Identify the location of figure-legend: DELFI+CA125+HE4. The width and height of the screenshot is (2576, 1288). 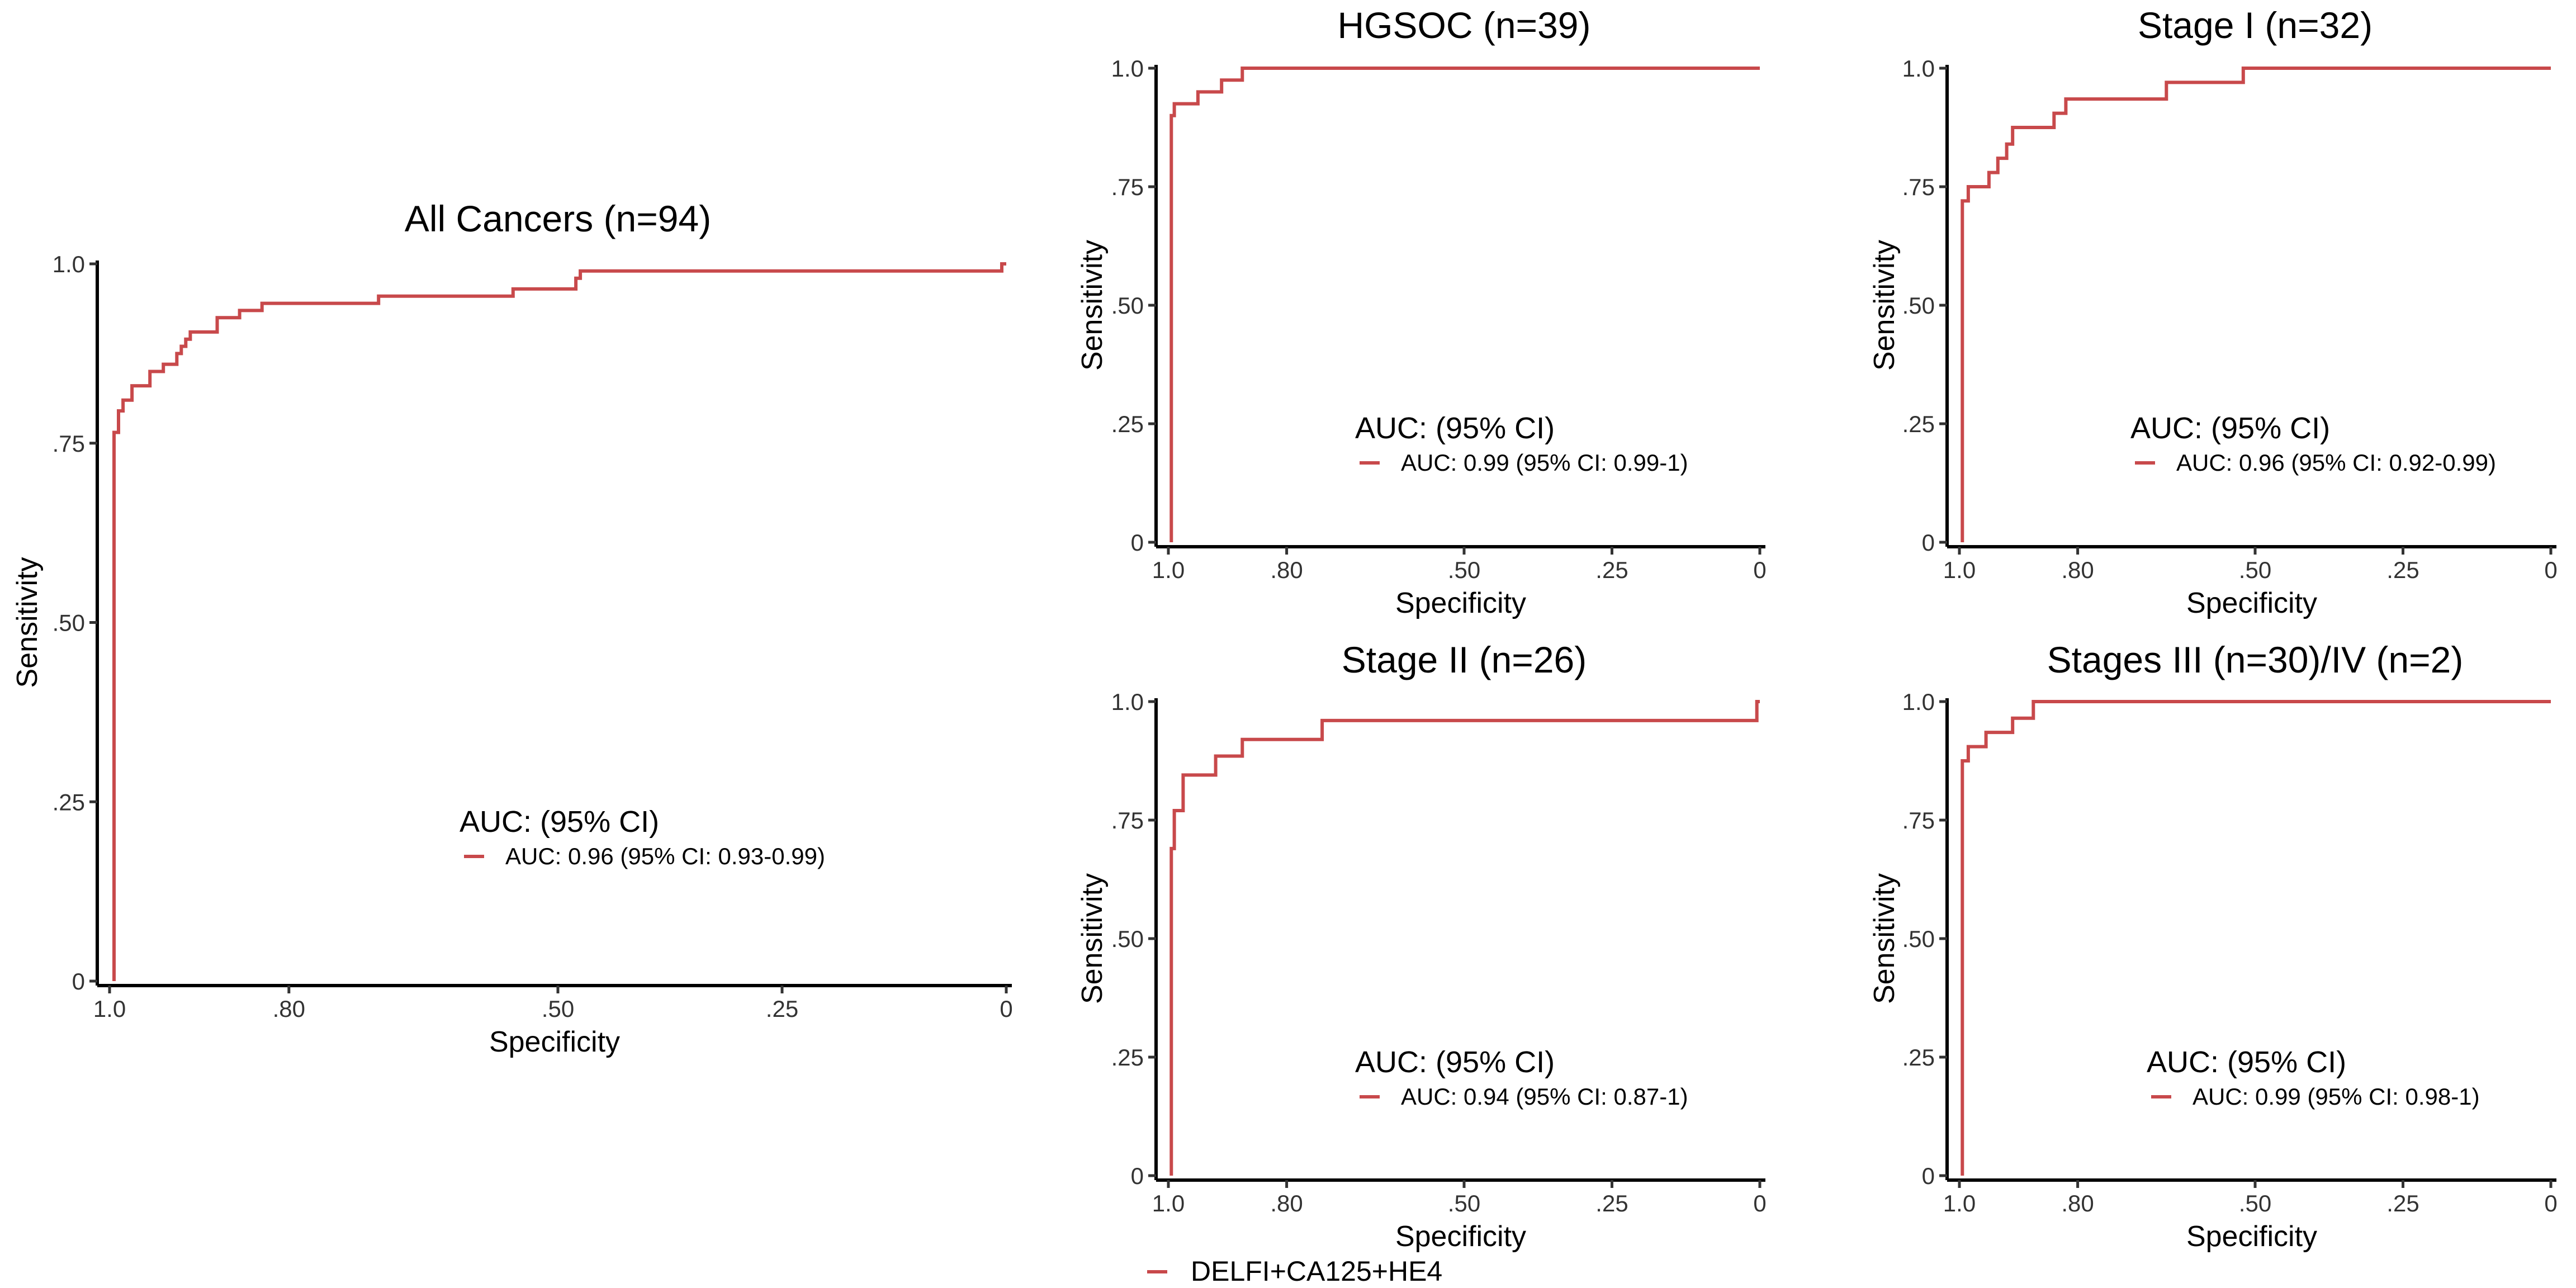
(1295, 1271).